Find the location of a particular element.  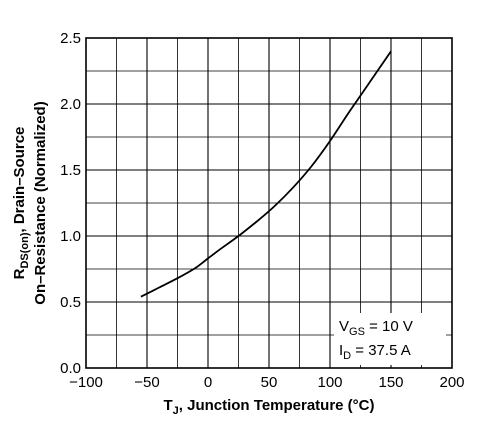

y-axis-title-line-1: RDS(on), Drain–Source is located at coordinates (21, 203).